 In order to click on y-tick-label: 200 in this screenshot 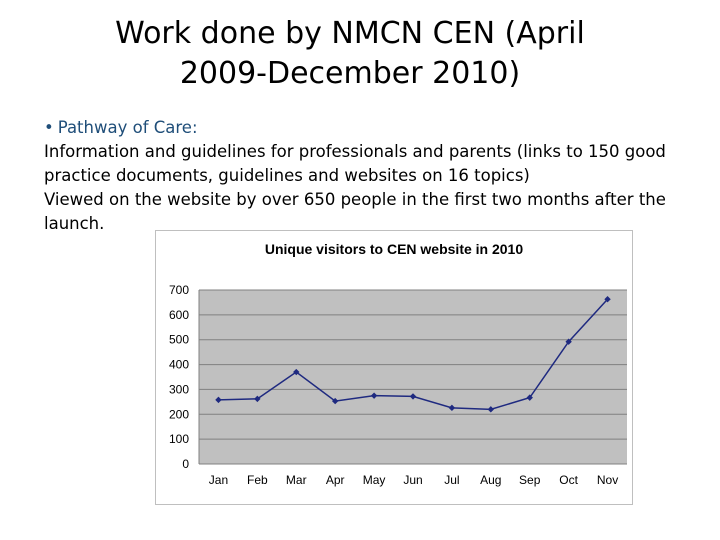, I will do `click(179, 414)`.